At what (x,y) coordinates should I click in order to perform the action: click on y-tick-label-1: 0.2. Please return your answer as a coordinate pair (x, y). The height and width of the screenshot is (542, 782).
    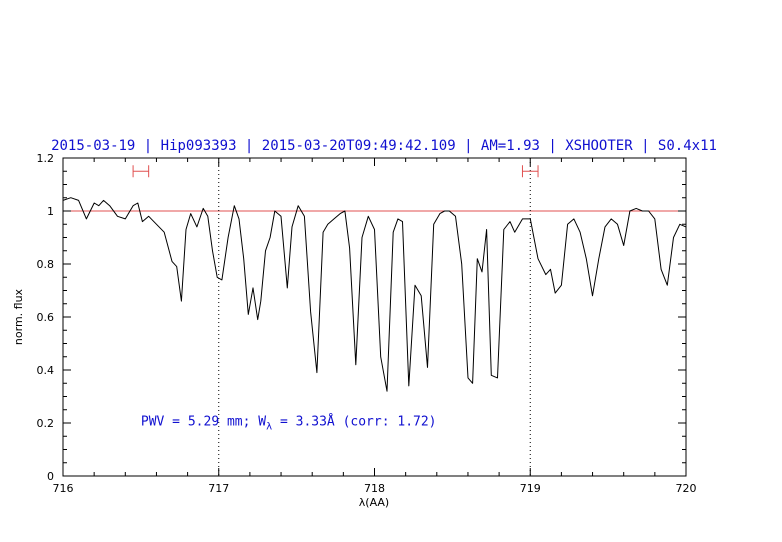
    Looking at the image, I should click on (46, 423).